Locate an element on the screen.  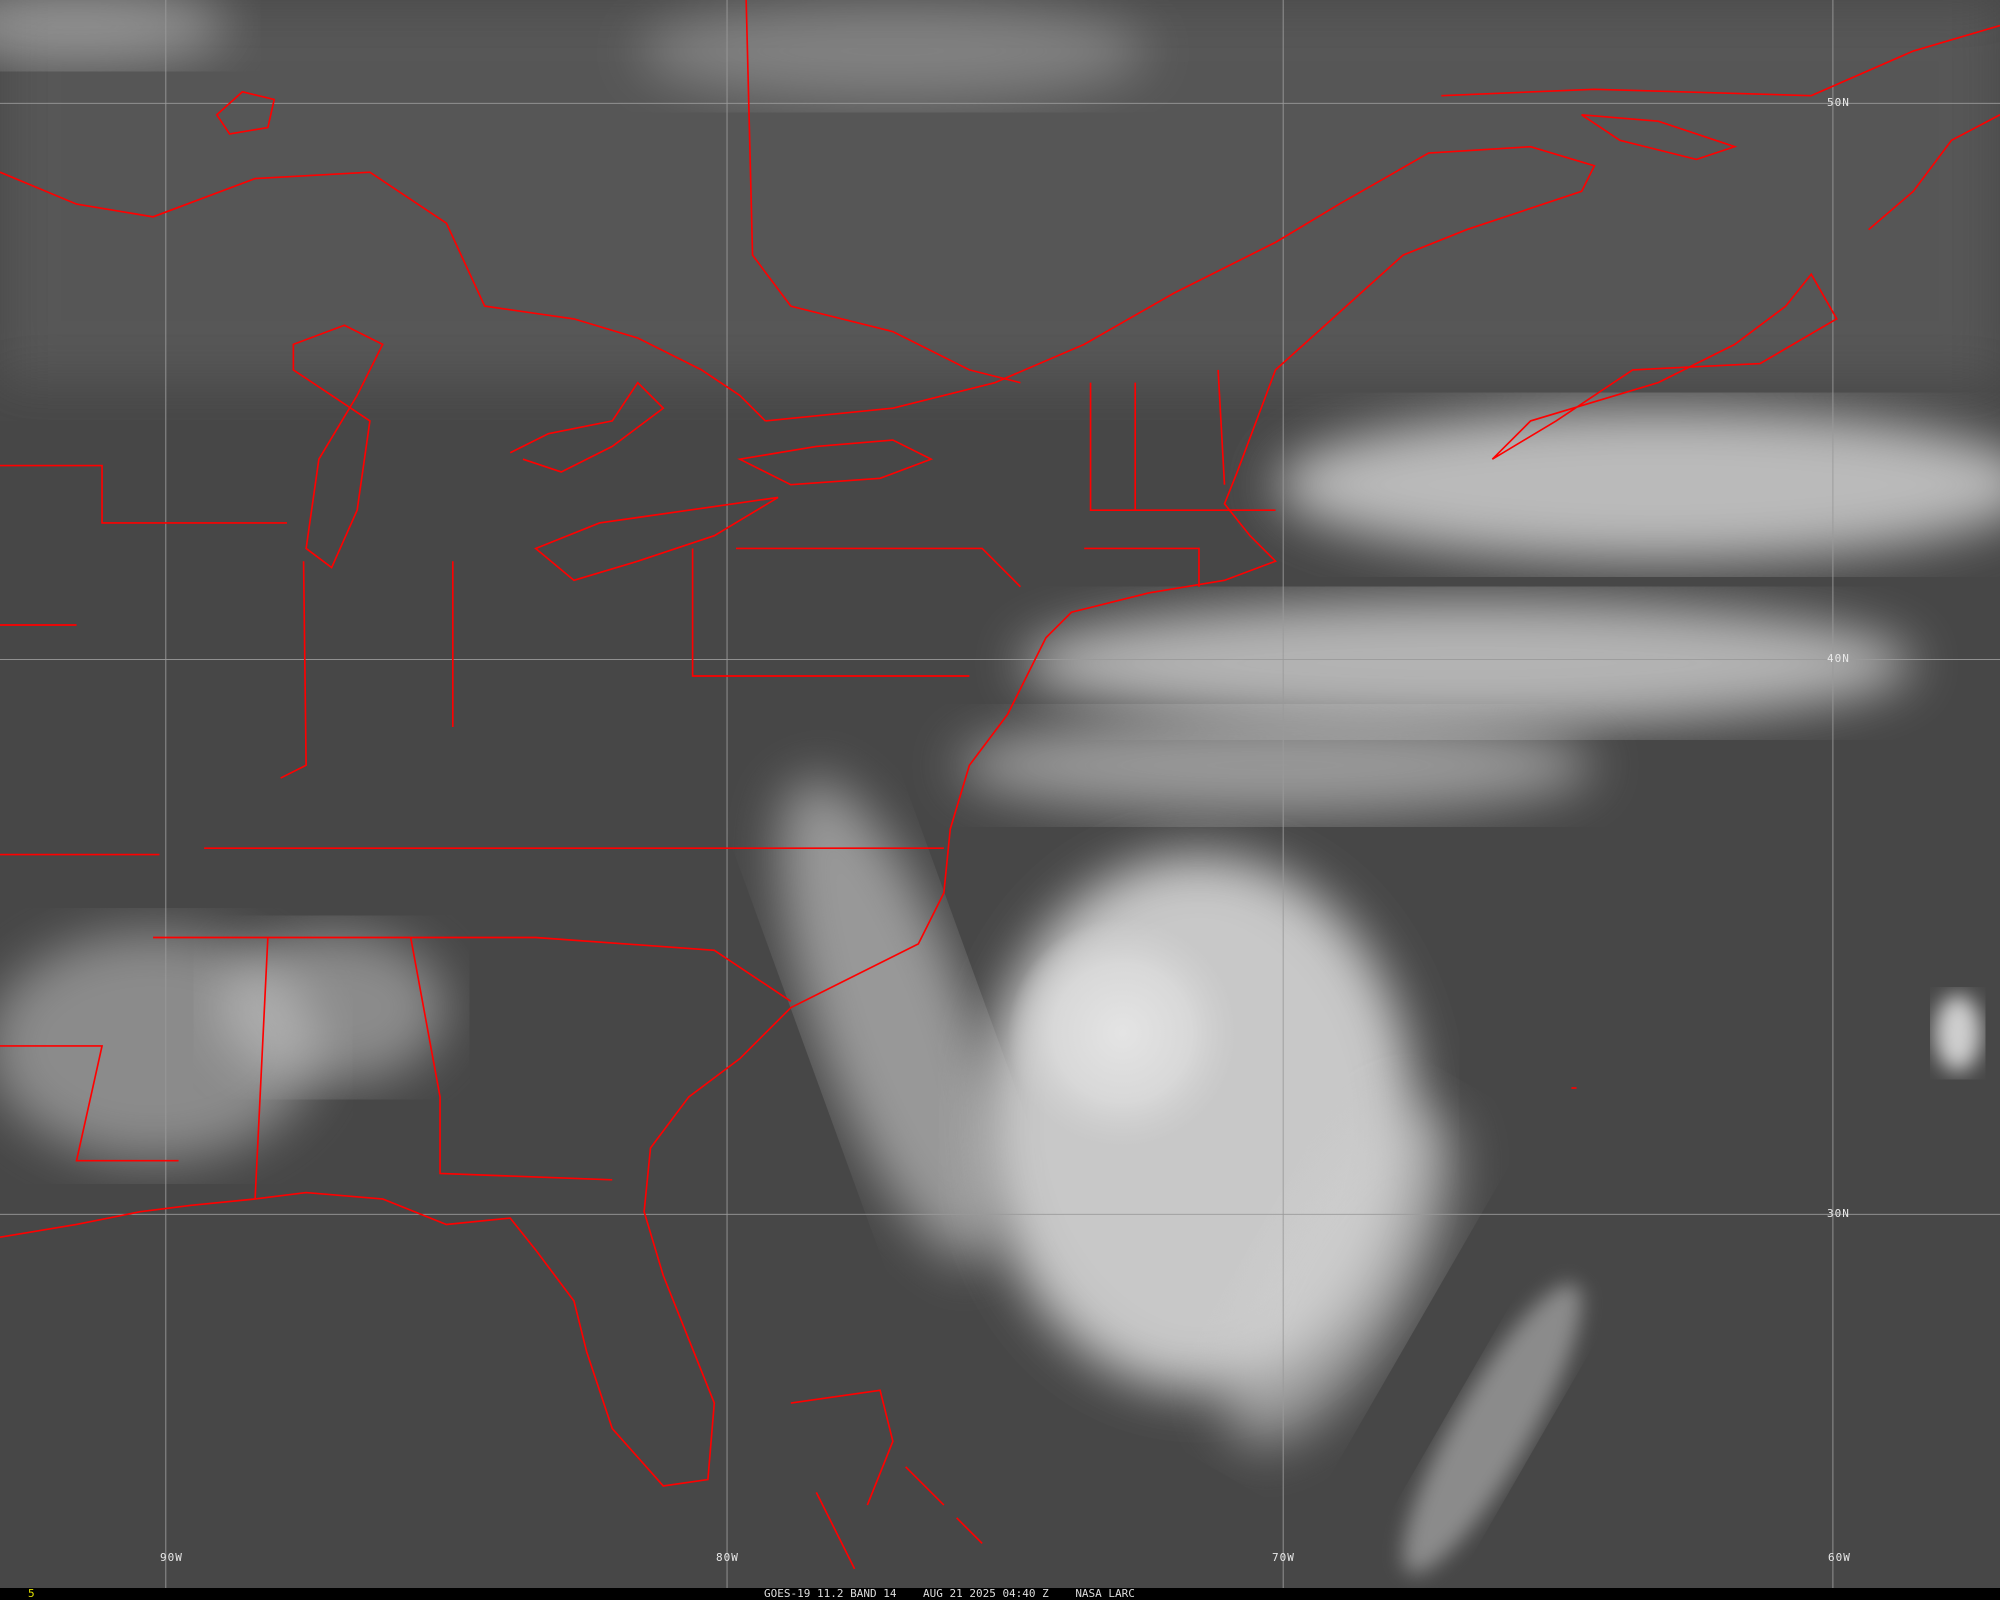
latitude-label-40n: 40N is located at coordinates (1838, 658).